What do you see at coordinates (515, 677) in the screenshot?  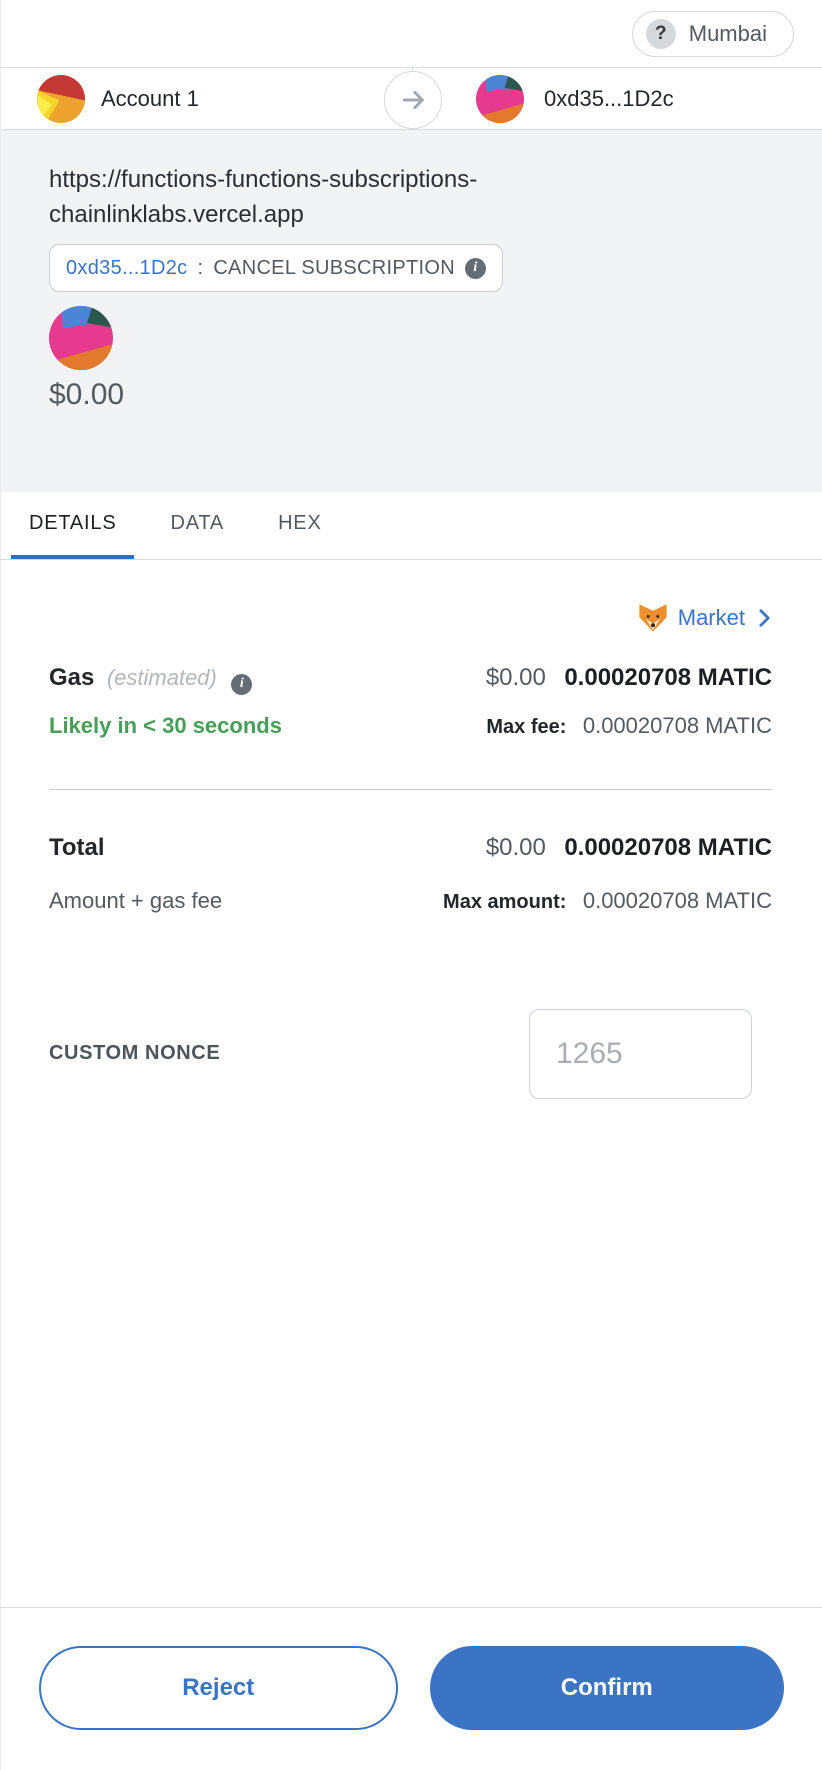 I see `gas-fiat-value: $0.00` at bounding box center [515, 677].